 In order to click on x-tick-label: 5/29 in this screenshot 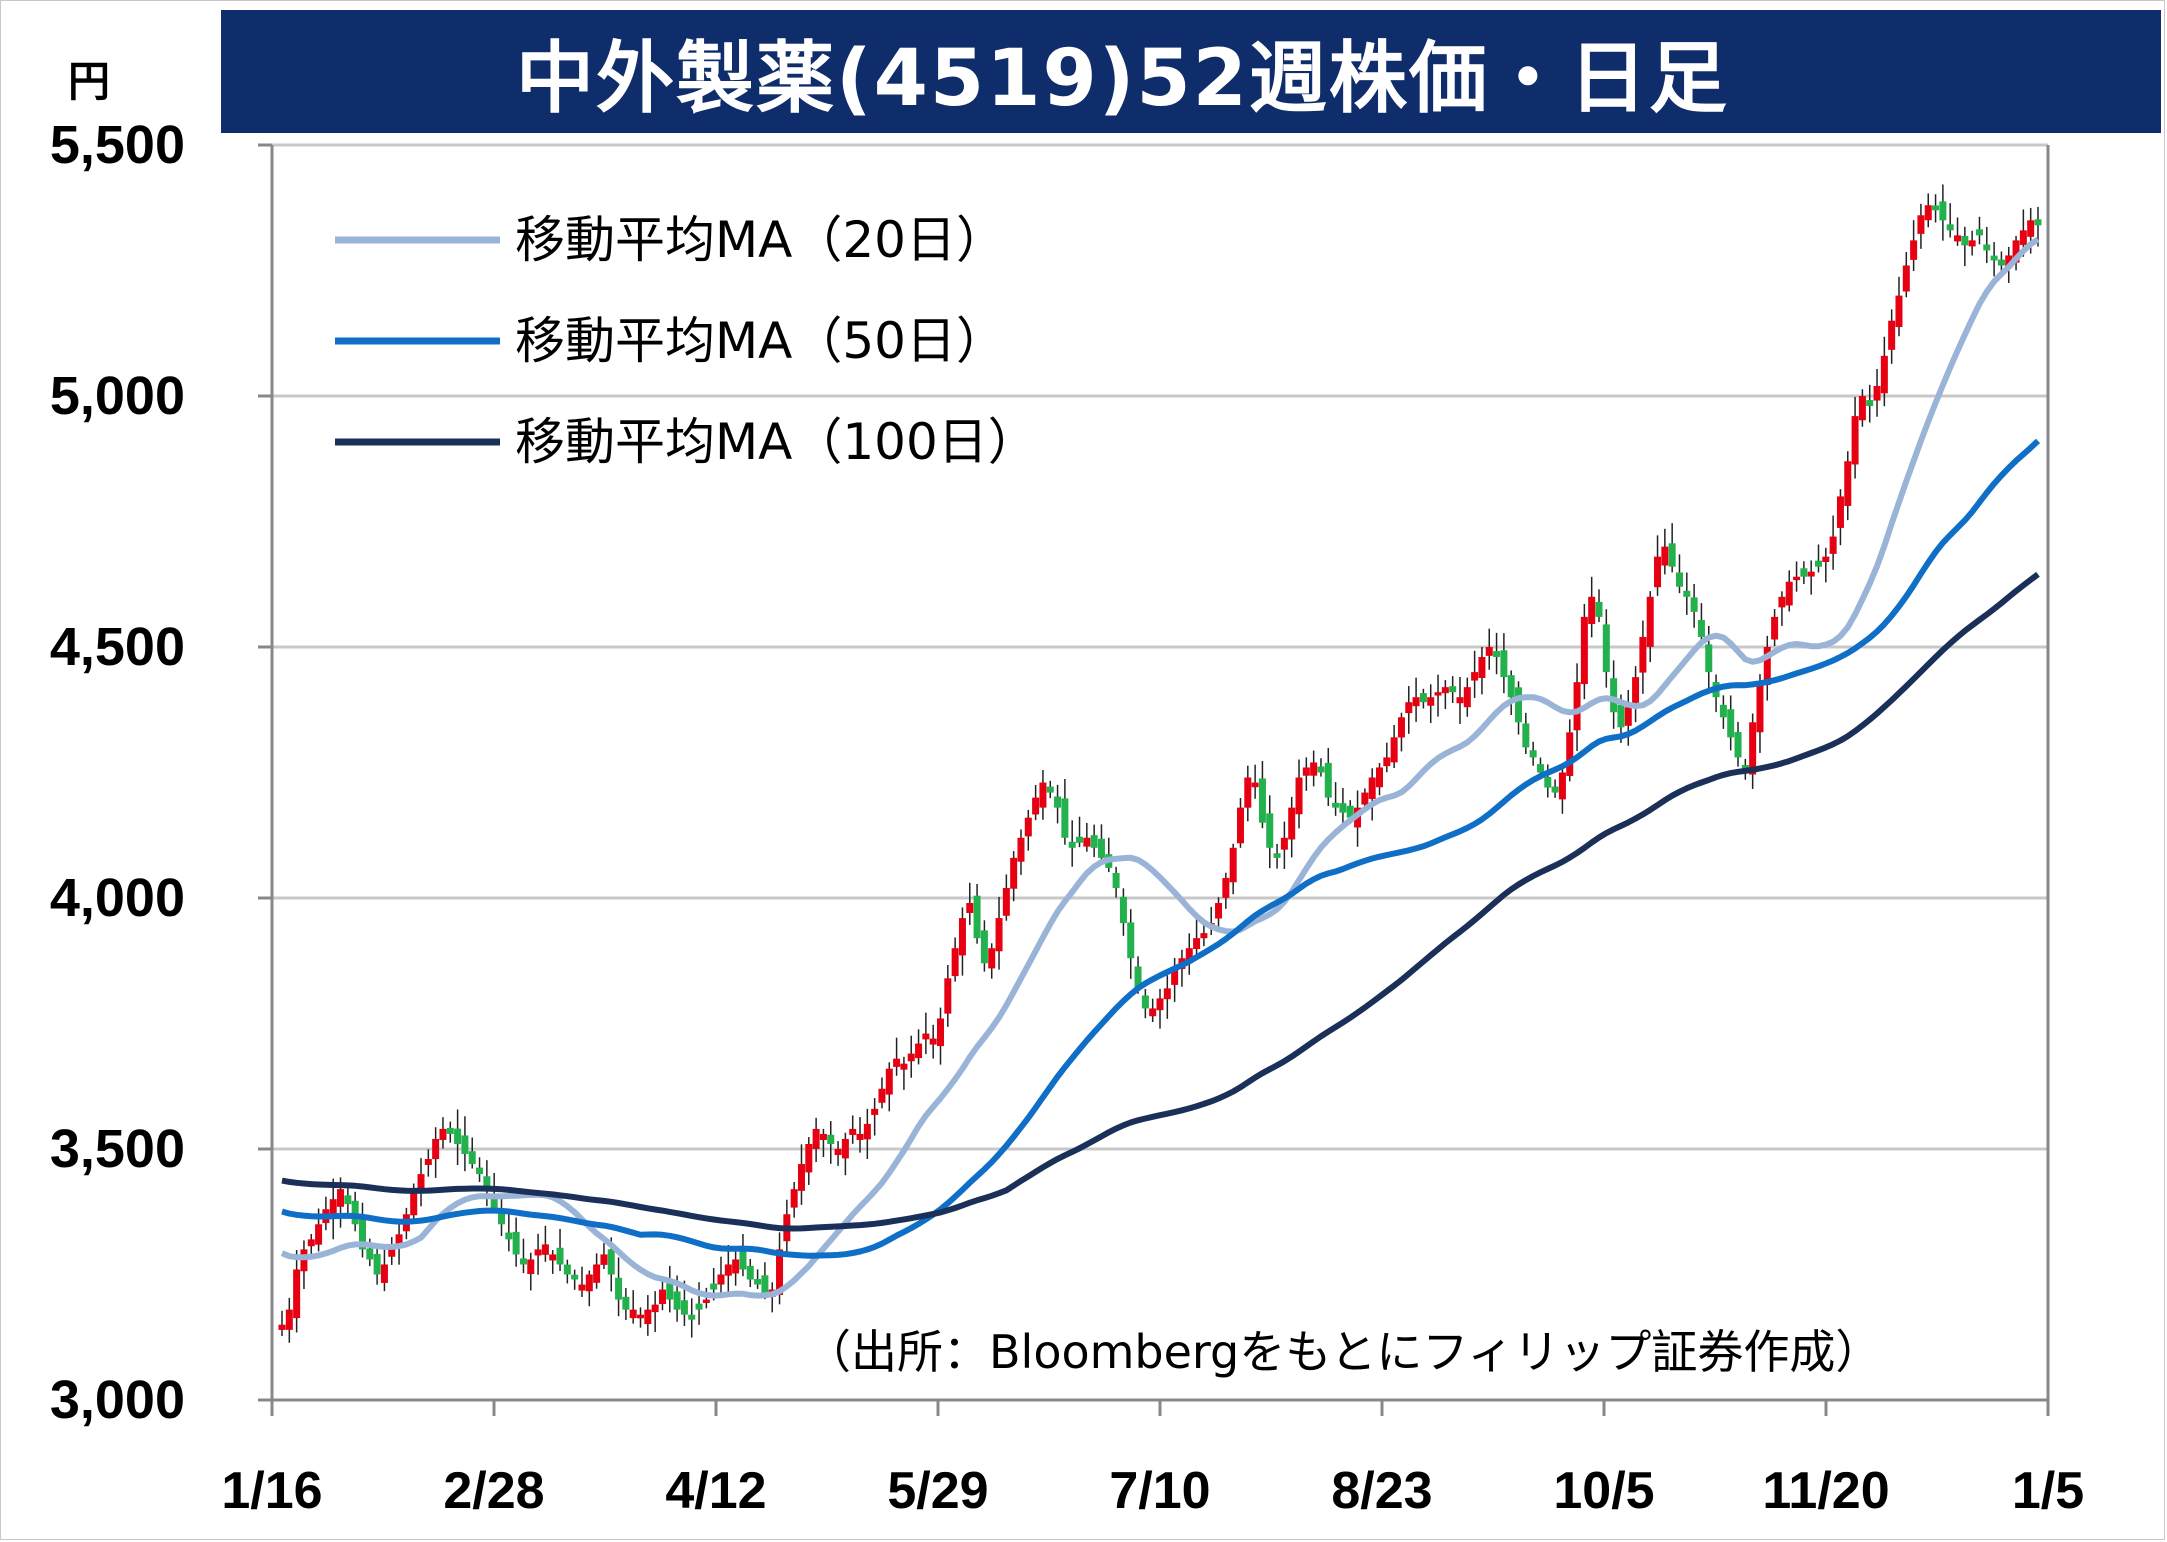, I will do `click(937, 1491)`.